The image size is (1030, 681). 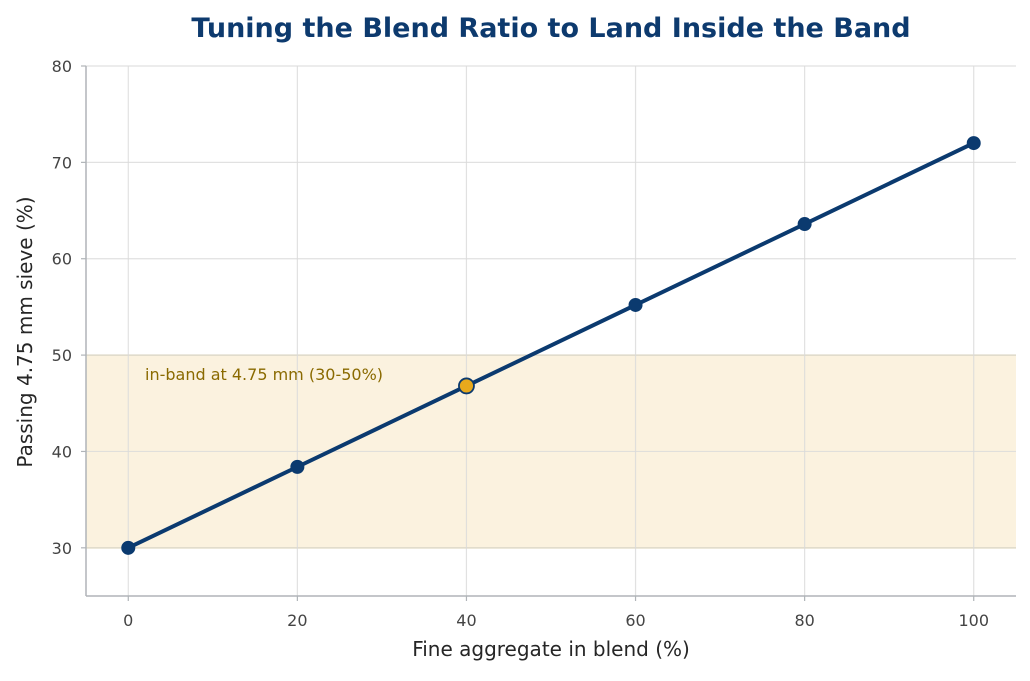 I want to click on y-tick-label: 80, so click(x=62, y=66).